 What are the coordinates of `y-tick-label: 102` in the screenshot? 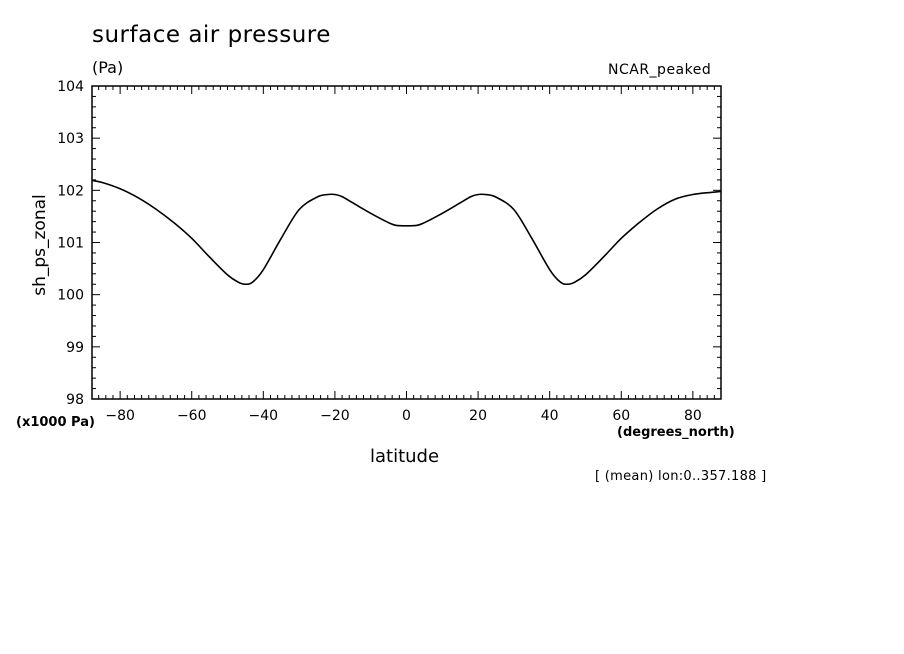 It's located at (70, 191).